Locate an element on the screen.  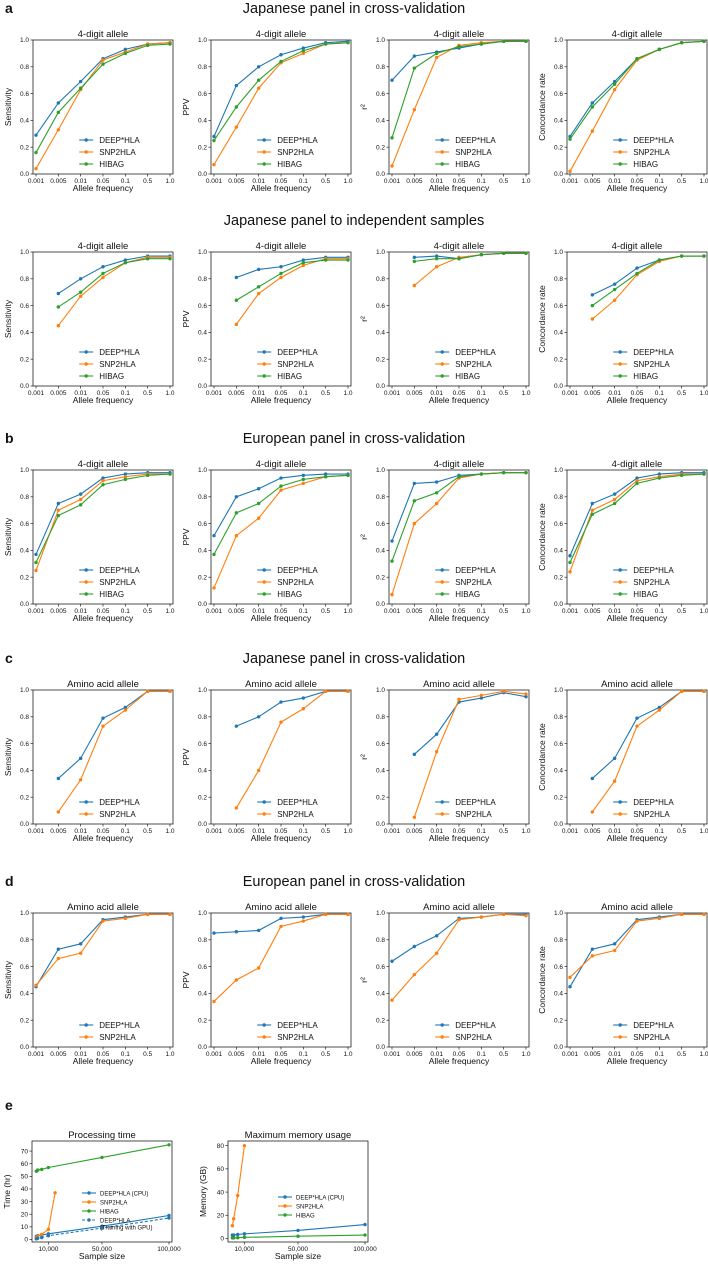
x-tick-label: 0.005 is located at coordinates (58, 181).